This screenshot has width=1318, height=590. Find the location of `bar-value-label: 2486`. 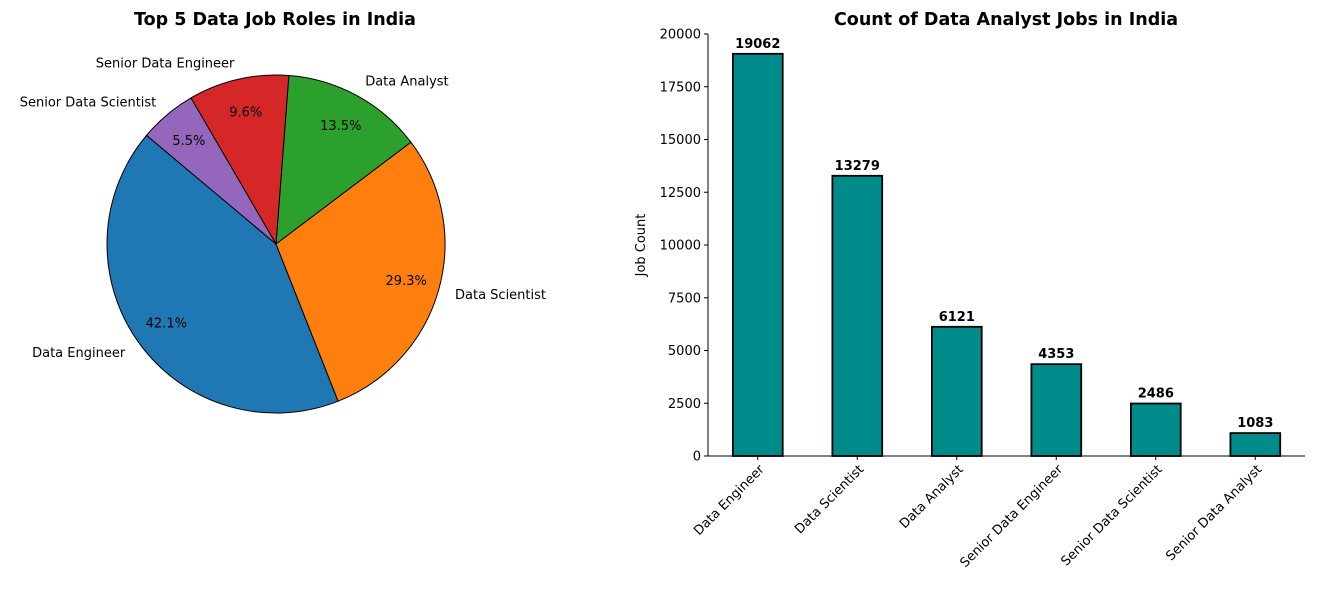

bar-value-label: 2486 is located at coordinates (1156, 394).